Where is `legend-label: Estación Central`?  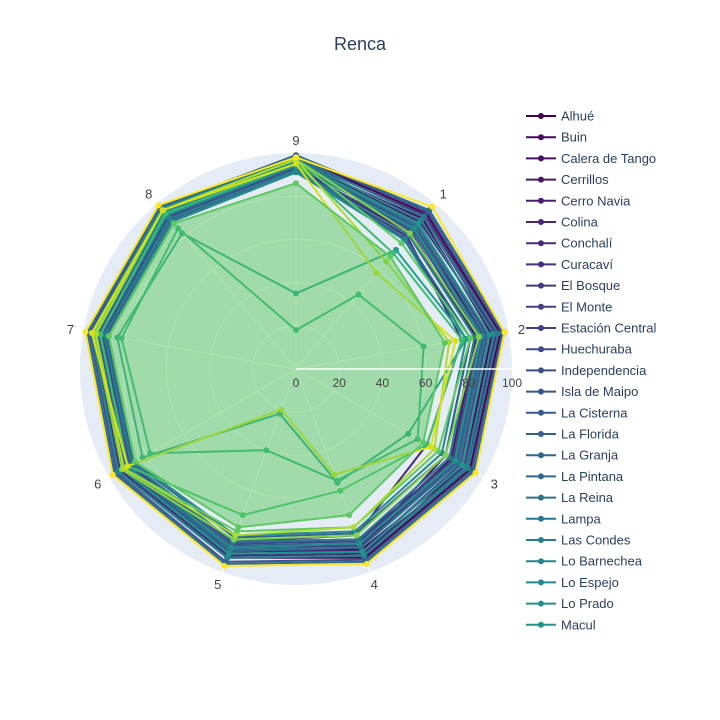 legend-label: Estación Central is located at coordinates (608, 328).